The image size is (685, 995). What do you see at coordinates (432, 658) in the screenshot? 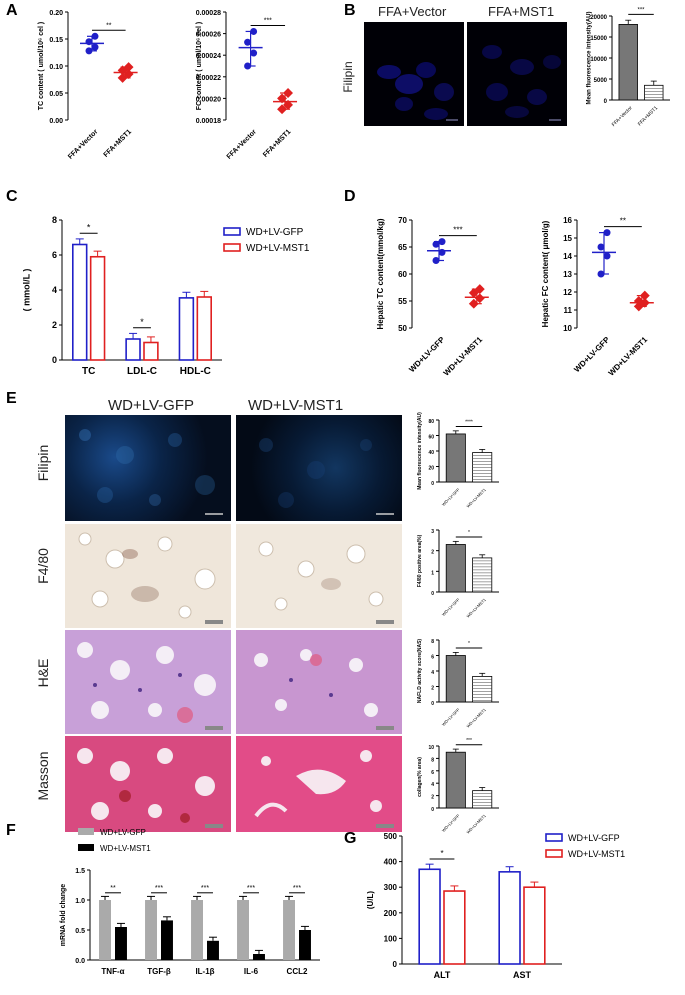
I see `e-bar-2-y-tick-label: 6` at bounding box center [432, 658].